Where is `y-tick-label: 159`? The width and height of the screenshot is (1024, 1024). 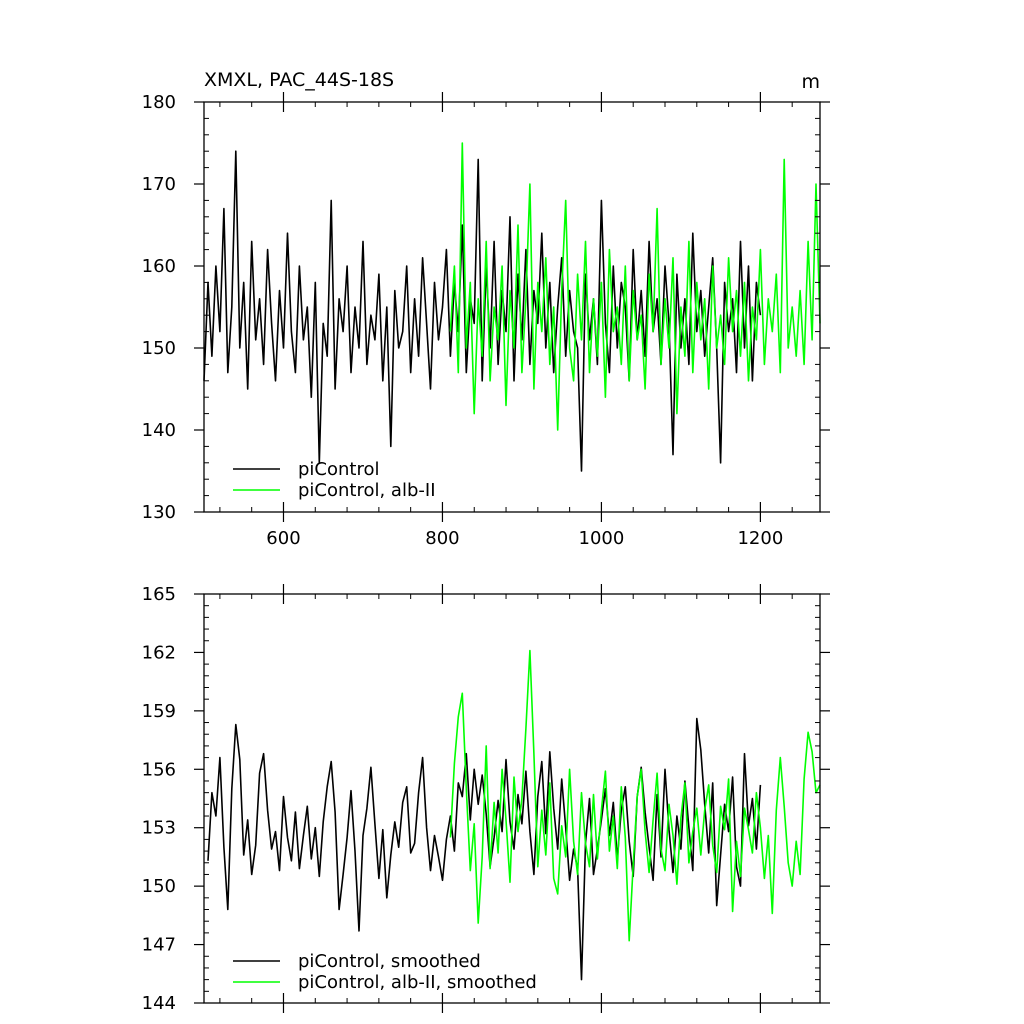
y-tick-label: 159 is located at coordinates (159, 711).